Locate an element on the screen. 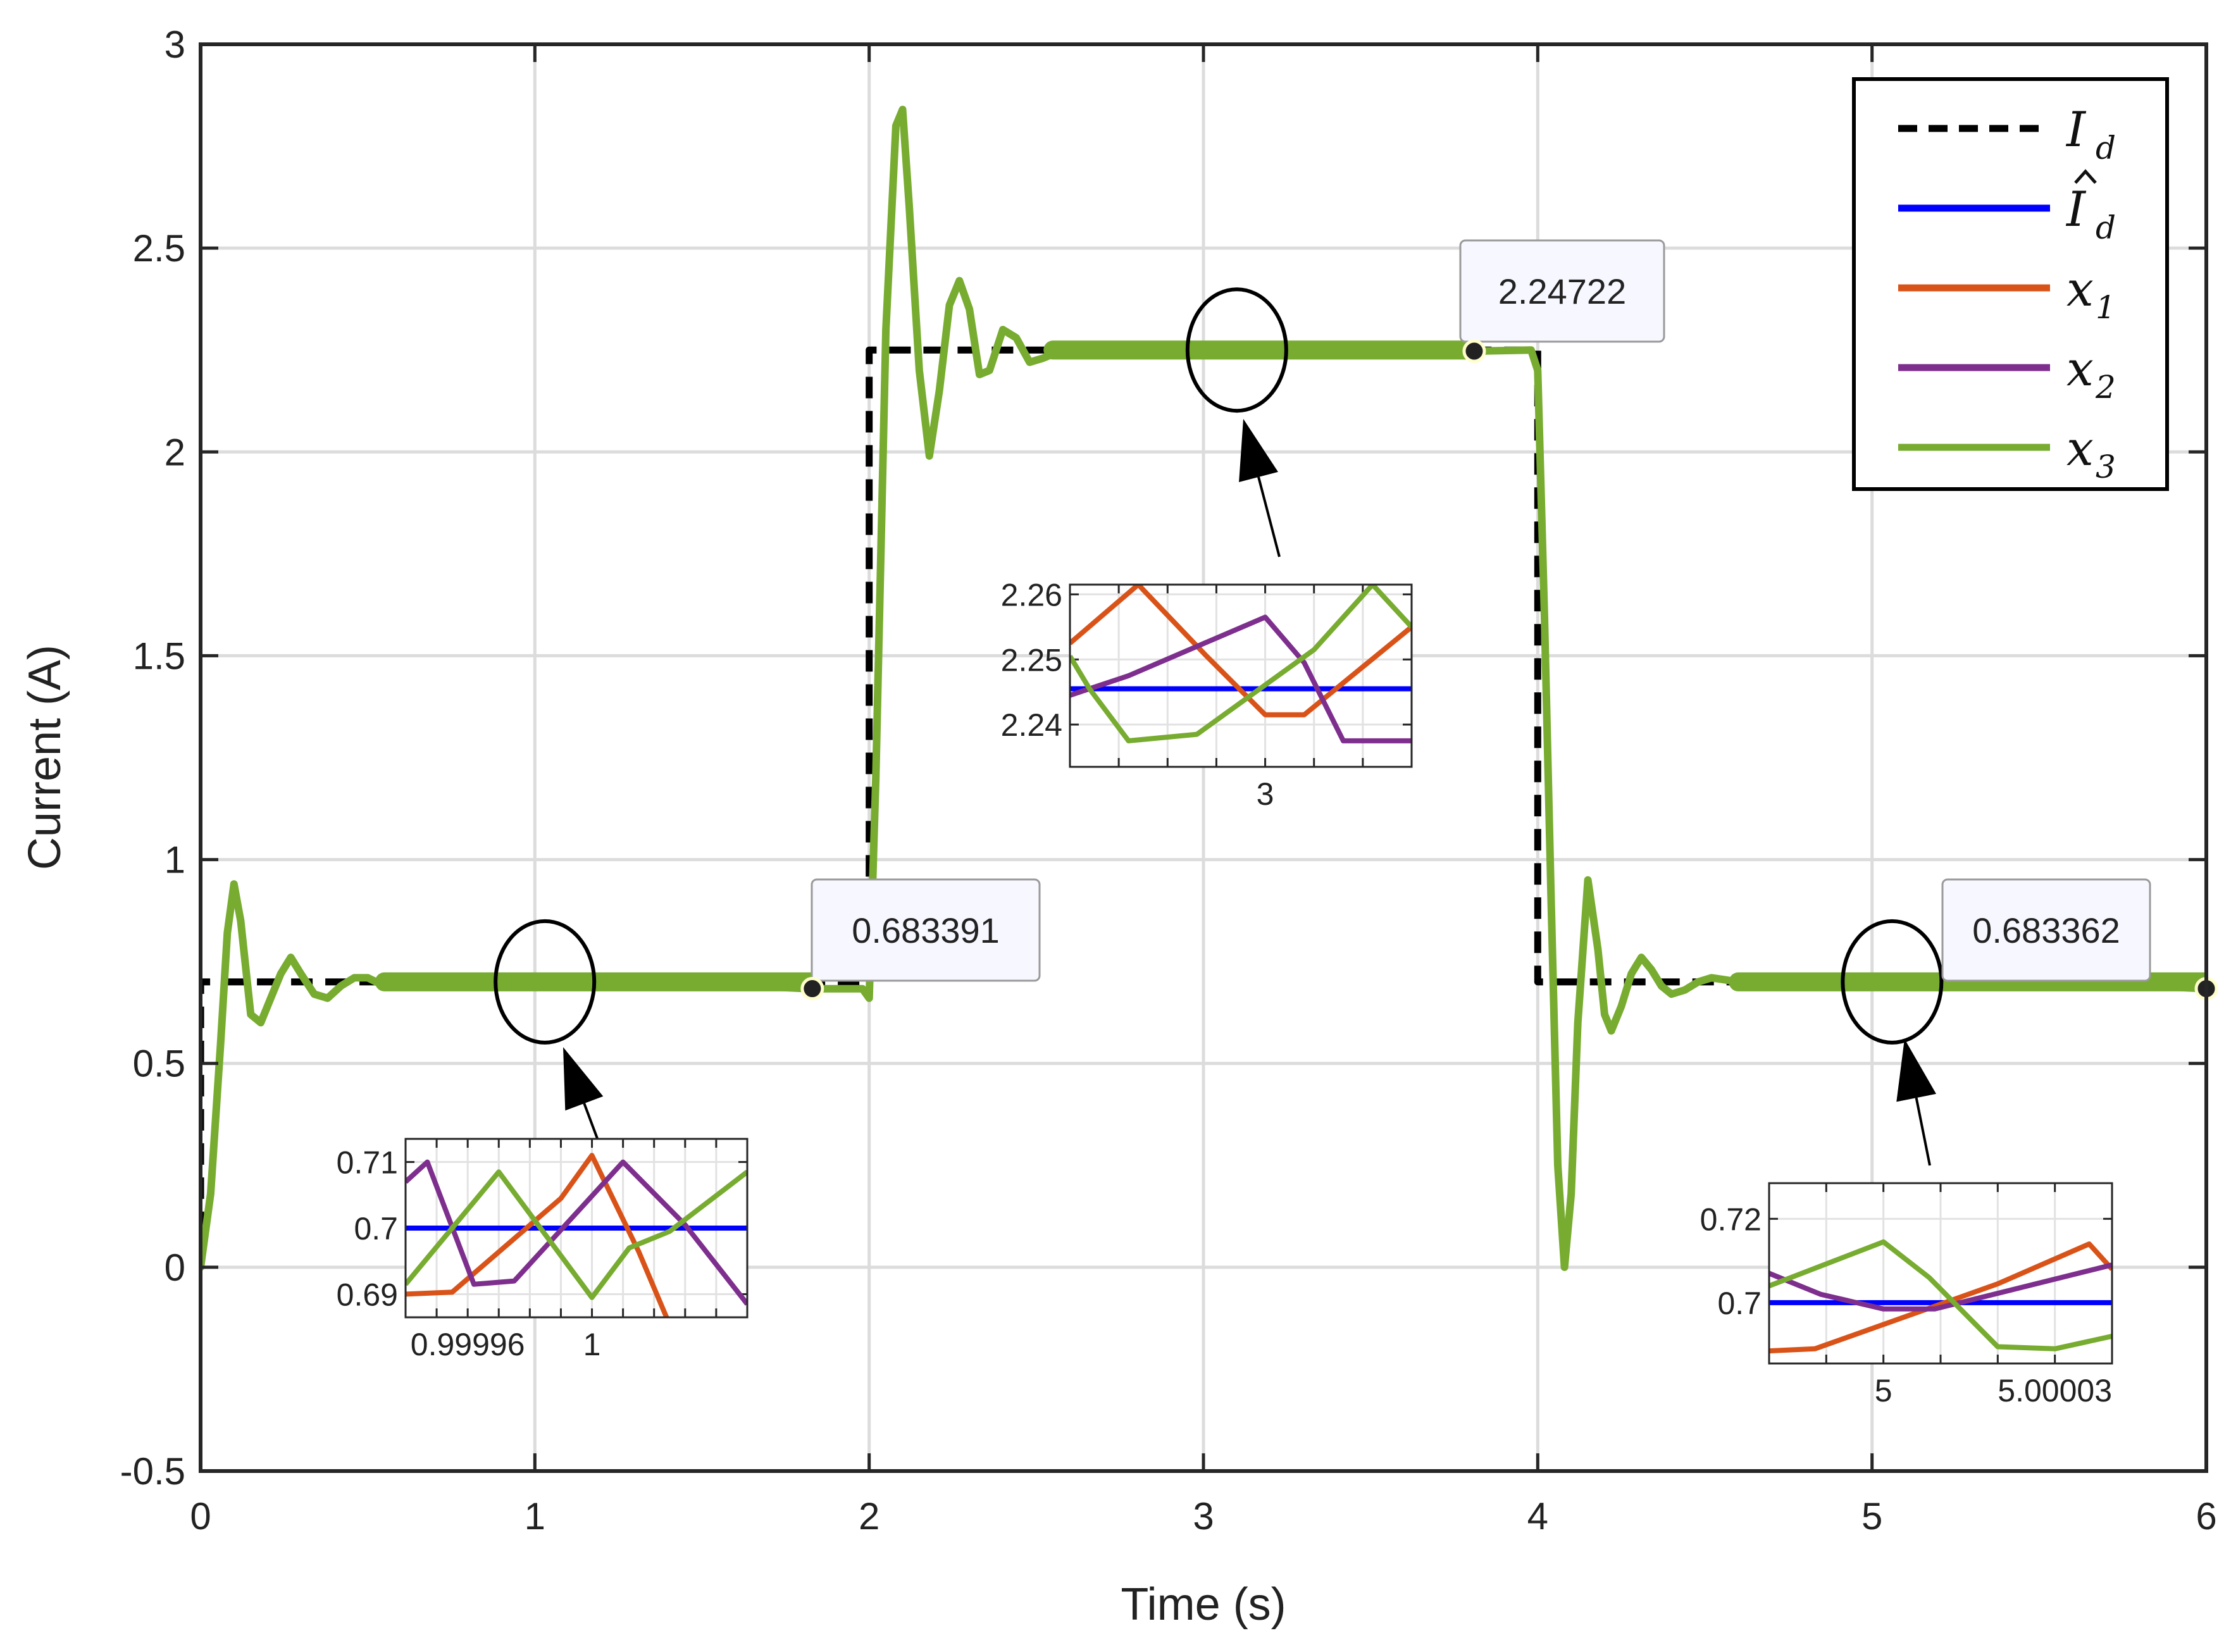 The width and height of the screenshot is (2231, 1652). x-tick-label: 1 is located at coordinates (535, 1516).